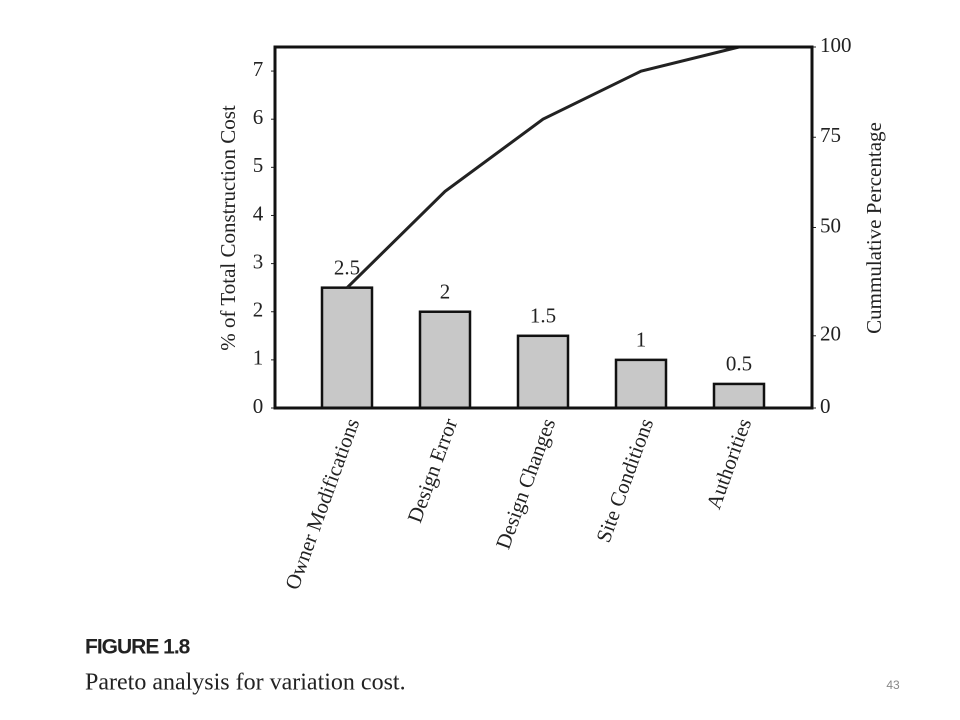 This screenshot has width=960, height=720. I want to click on y2-tick-label: 100, so click(836, 45).